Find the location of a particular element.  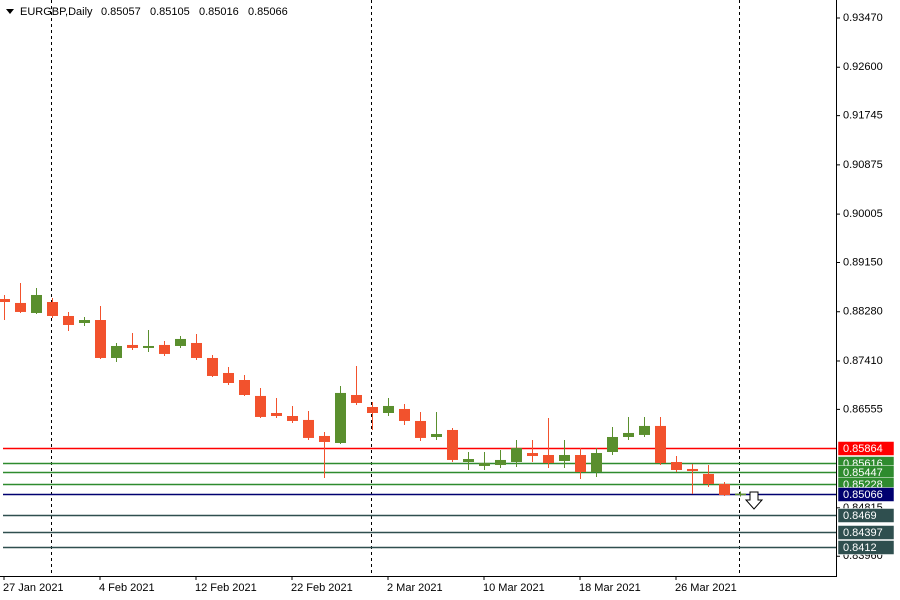

x-tick-label: 10 Mar 2021 is located at coordinates (514, 588).